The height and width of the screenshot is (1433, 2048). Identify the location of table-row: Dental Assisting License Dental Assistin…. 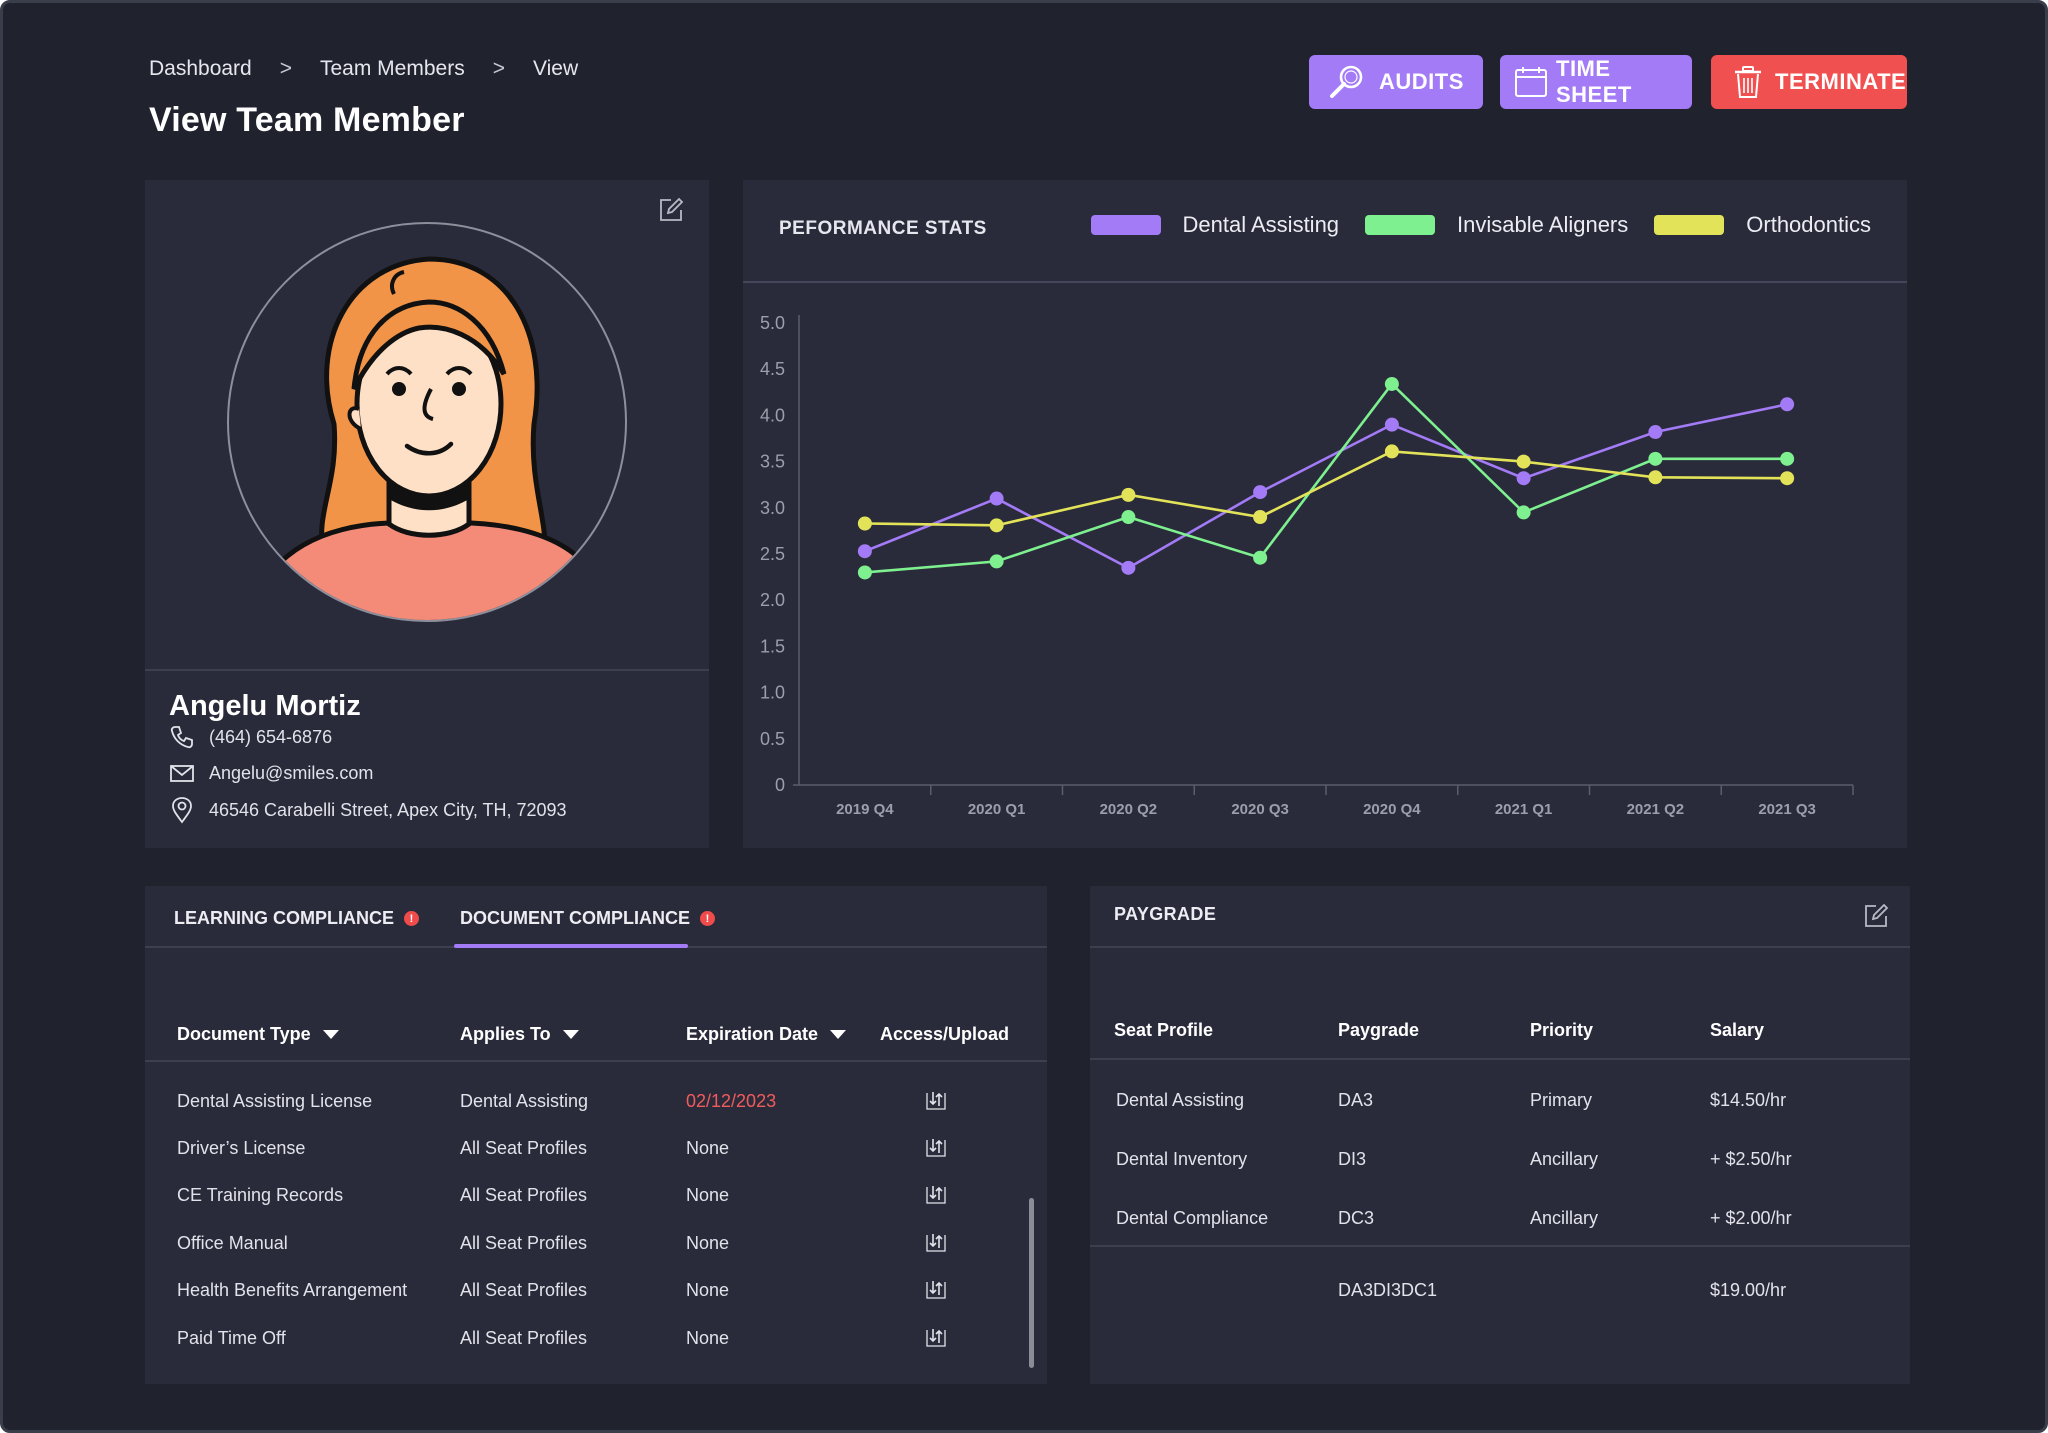
(580, 1101).